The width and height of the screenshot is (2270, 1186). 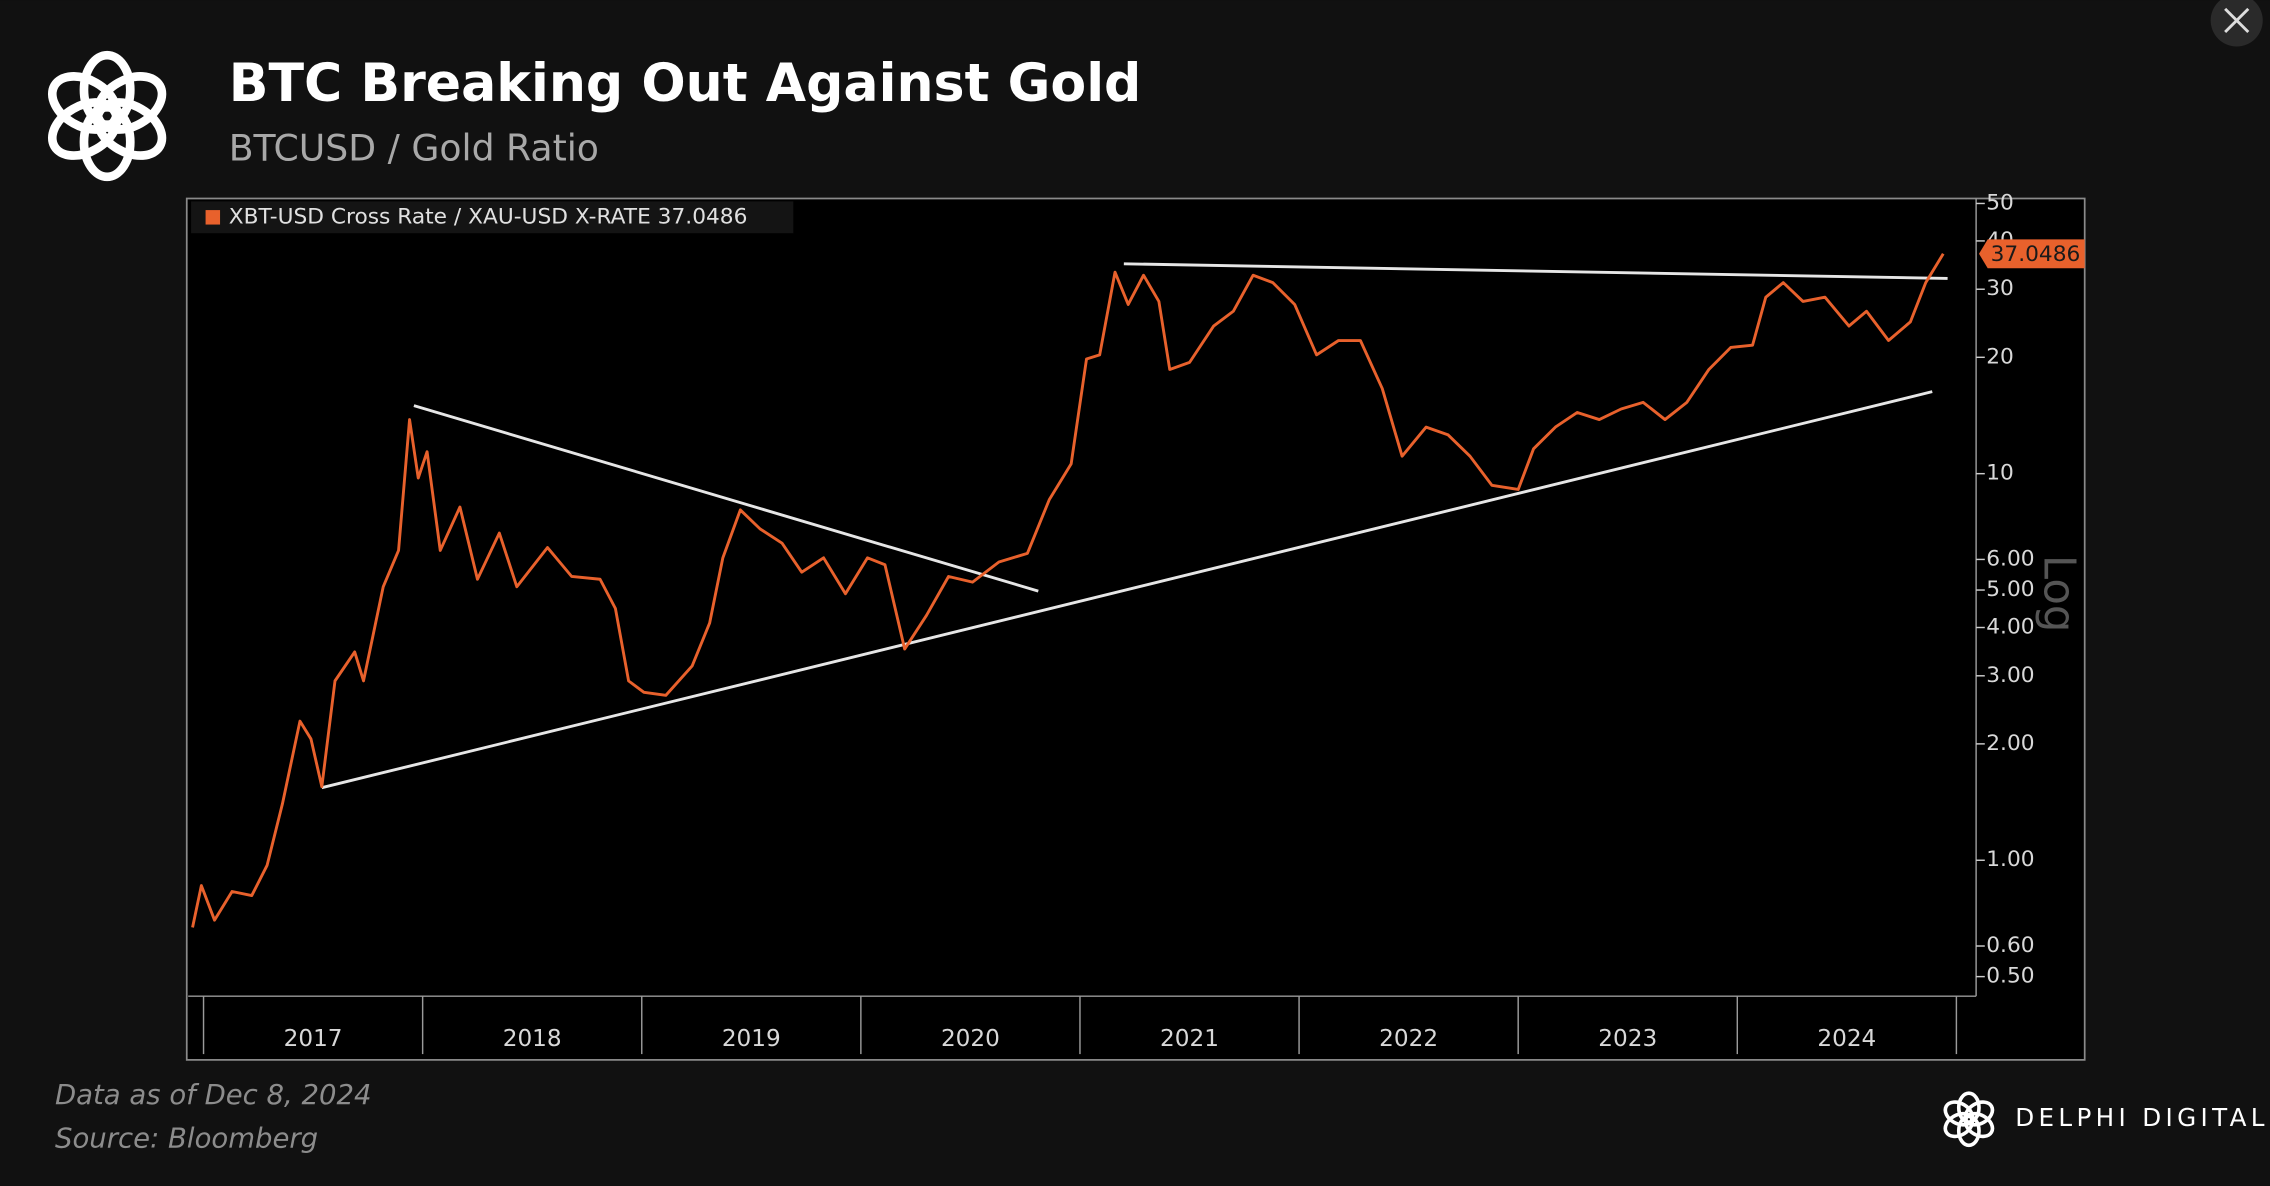 What do you see at coordinates (751, 1039) in the screenshot?
I see `x-tick-label: 2019` at bounding box center [751, 1039].